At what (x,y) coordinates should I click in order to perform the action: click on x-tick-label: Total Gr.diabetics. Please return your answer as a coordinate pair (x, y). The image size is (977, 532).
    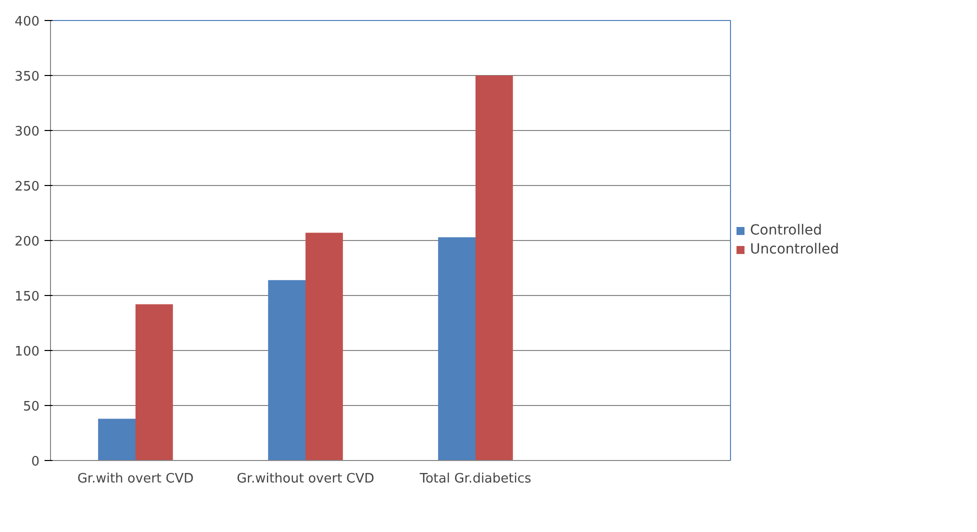
    Looking at the image, I should click on (475, 479).